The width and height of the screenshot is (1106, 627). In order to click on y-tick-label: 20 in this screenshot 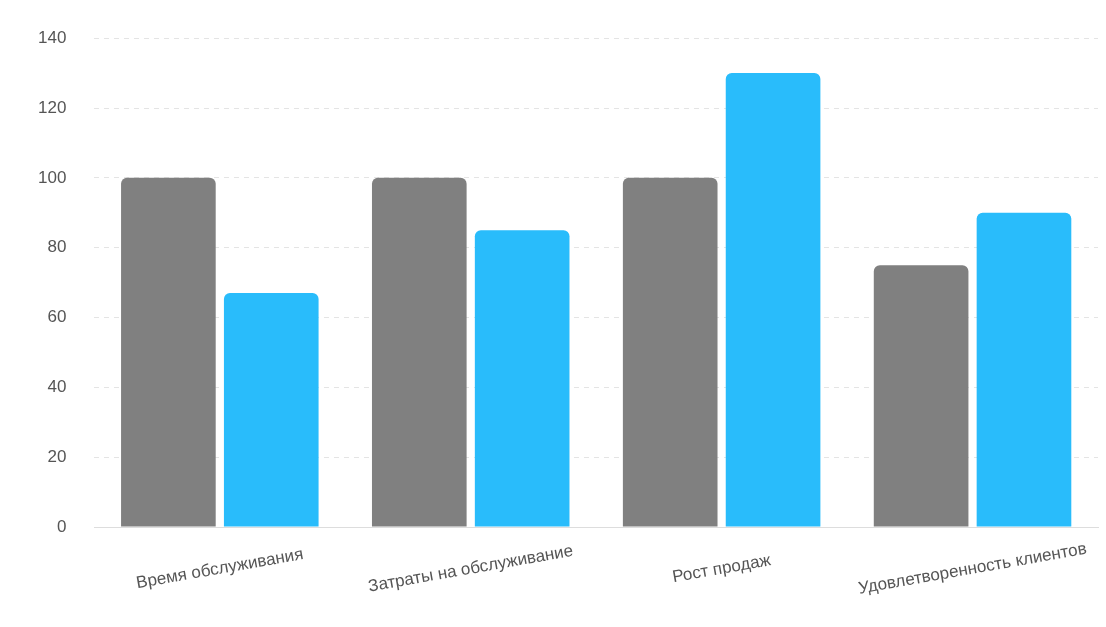, I will do `click(57, 456)`.